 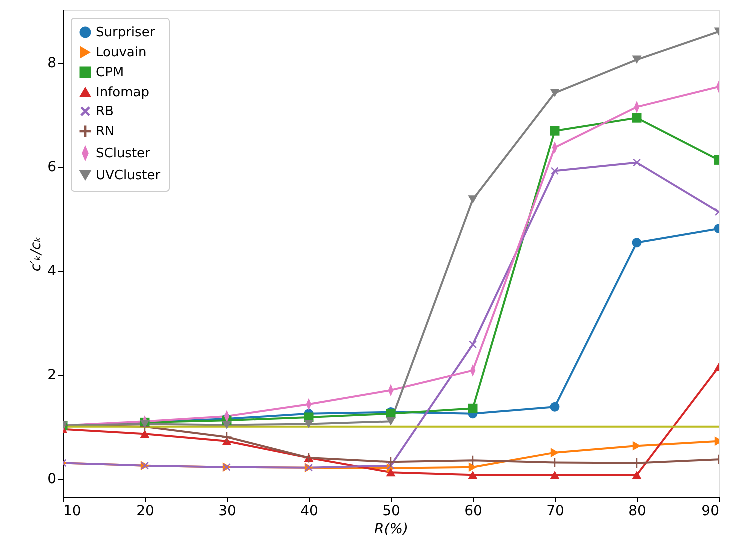 I want to click on legend-label: Infomap, so click(x=123, y=93).